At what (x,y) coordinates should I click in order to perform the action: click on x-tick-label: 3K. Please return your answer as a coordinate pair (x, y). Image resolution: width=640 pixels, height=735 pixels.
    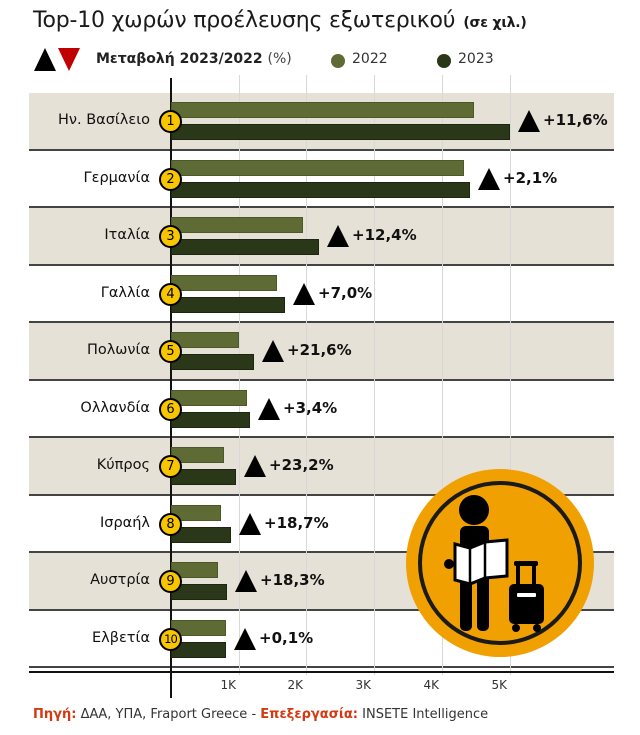
    Looking at the image, I should click on (363, 685).